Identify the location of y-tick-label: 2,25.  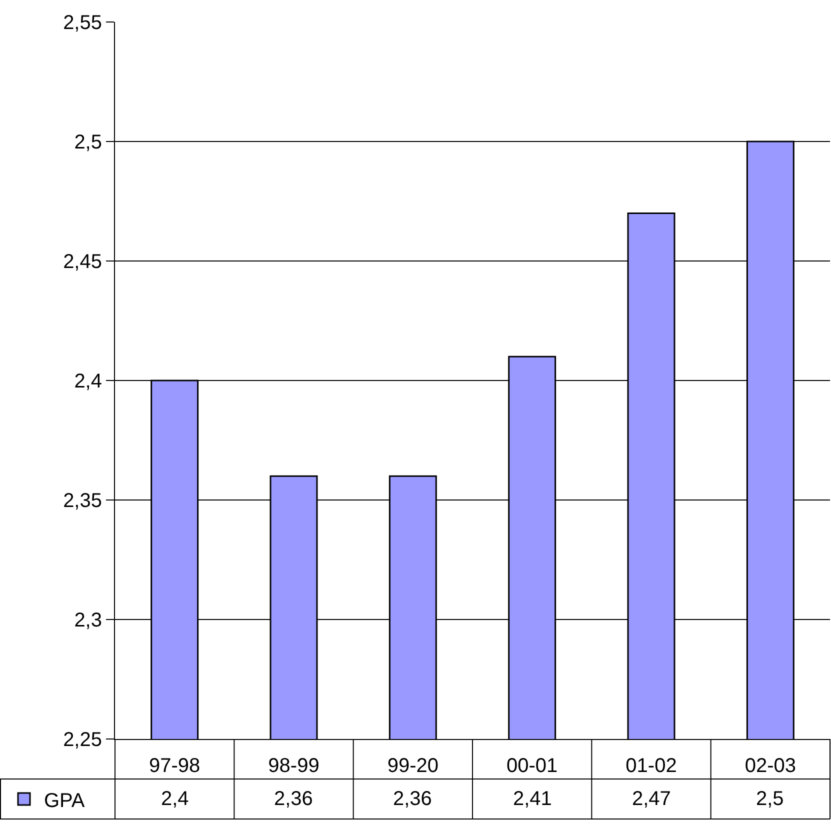
(82, 740).